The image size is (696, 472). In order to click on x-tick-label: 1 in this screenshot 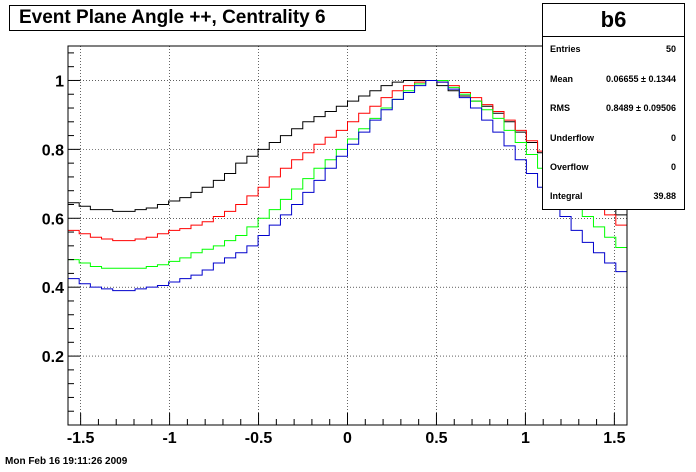, I will do `click(525, 438)`.